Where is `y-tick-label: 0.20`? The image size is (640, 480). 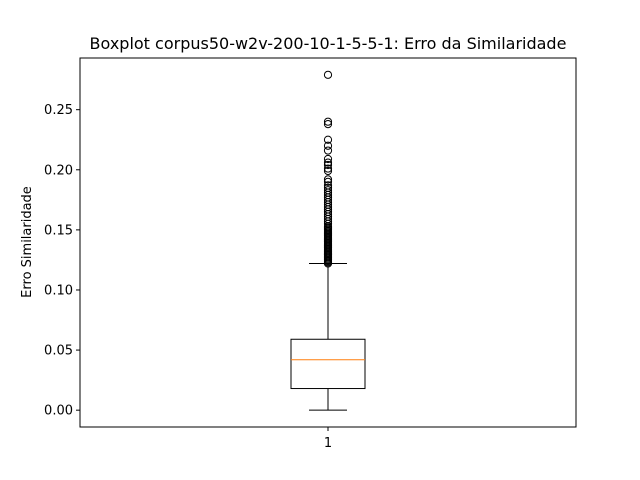 y-tick-label: 0.20 is located at coordinates (58, 170).